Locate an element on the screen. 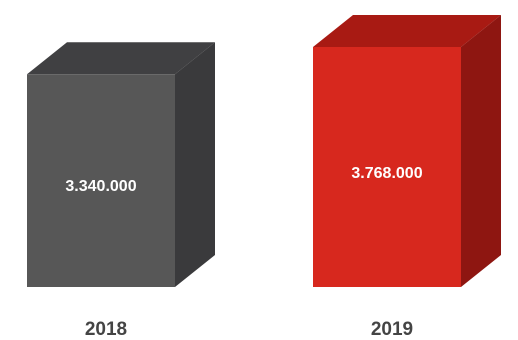 Image resolution: width=518 pixels, height=340 pixels. bar-2018-top is located at coordinates (121, 58).